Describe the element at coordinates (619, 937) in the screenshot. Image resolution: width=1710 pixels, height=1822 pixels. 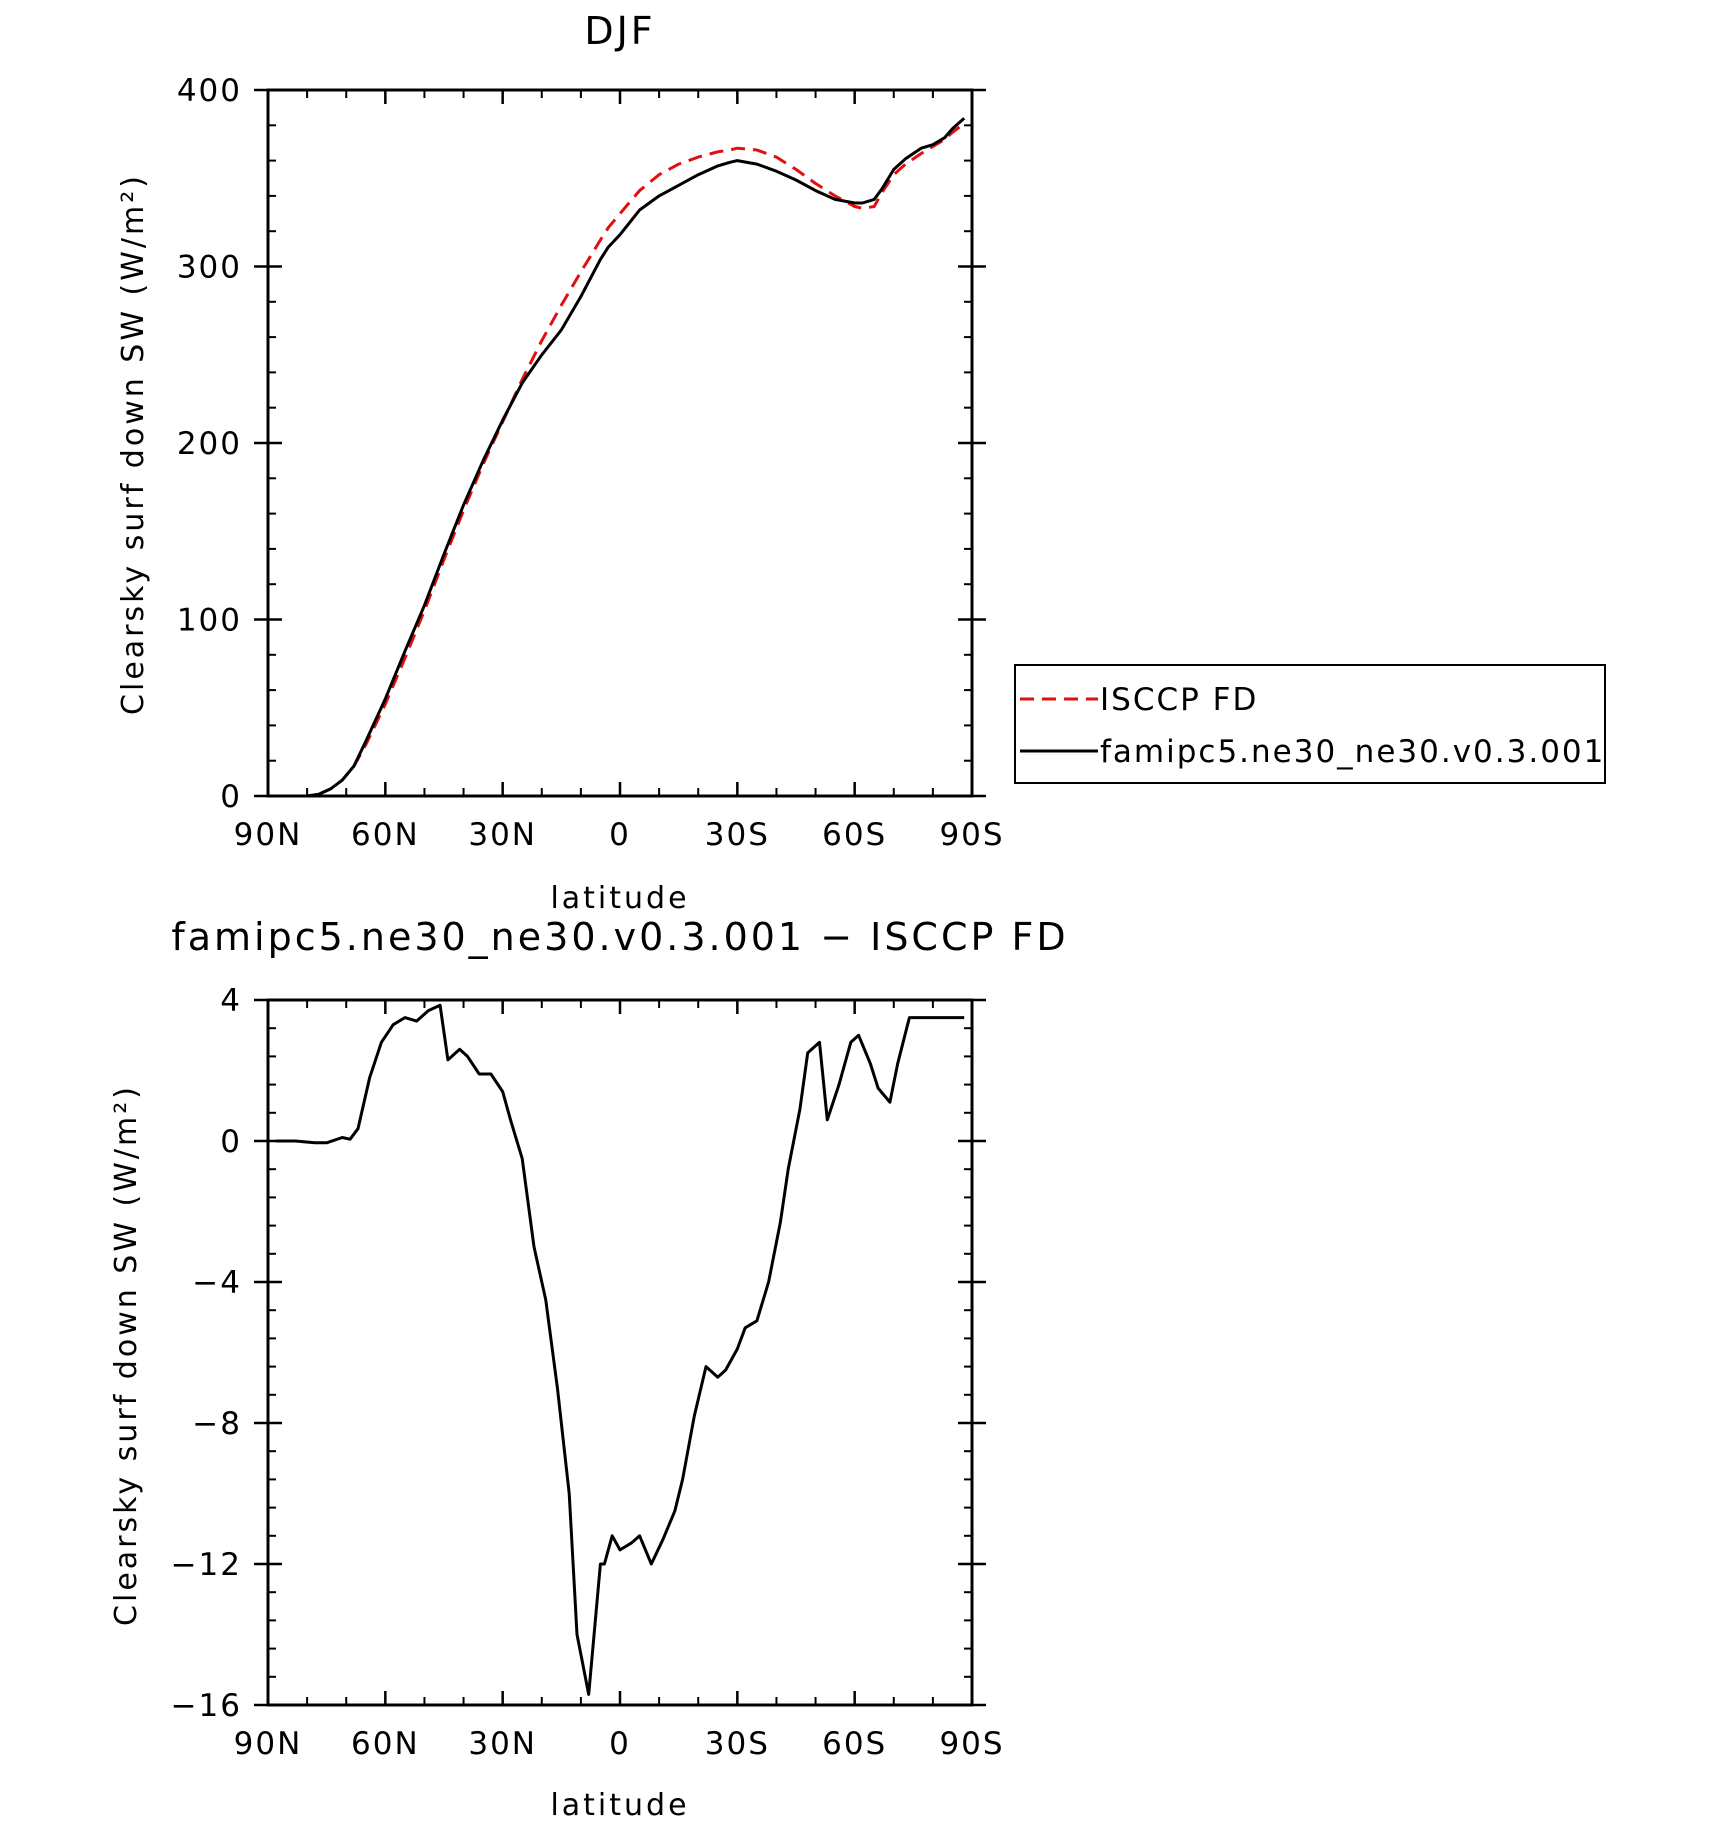
I see `chart-bottom-title: famipc5.ne30_ne30.v0.3.001 − ISCCP FD` at that location.